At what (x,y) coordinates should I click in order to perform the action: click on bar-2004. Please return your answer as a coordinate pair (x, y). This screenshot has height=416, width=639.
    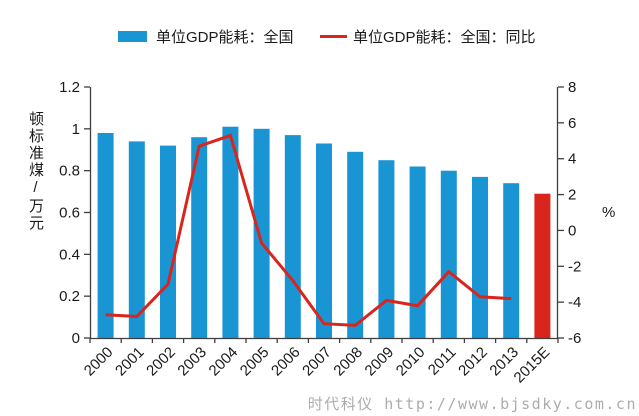
    Looking at the image, I should click on (230, 232).